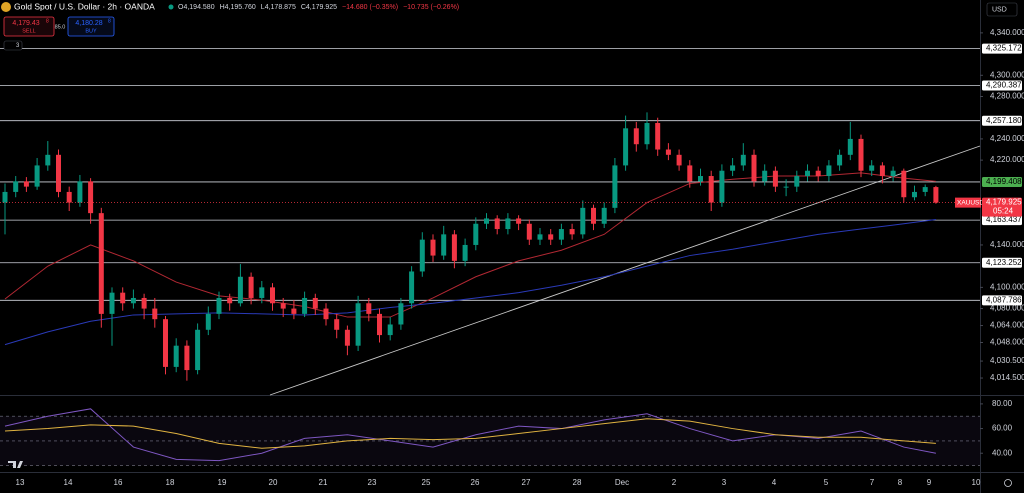 The width and height of the screenshot is (1024, 493). Describe the element at coordinates (196, 7) in the screenshot. I see `ohlc-stat: O4,194.580` at that location.